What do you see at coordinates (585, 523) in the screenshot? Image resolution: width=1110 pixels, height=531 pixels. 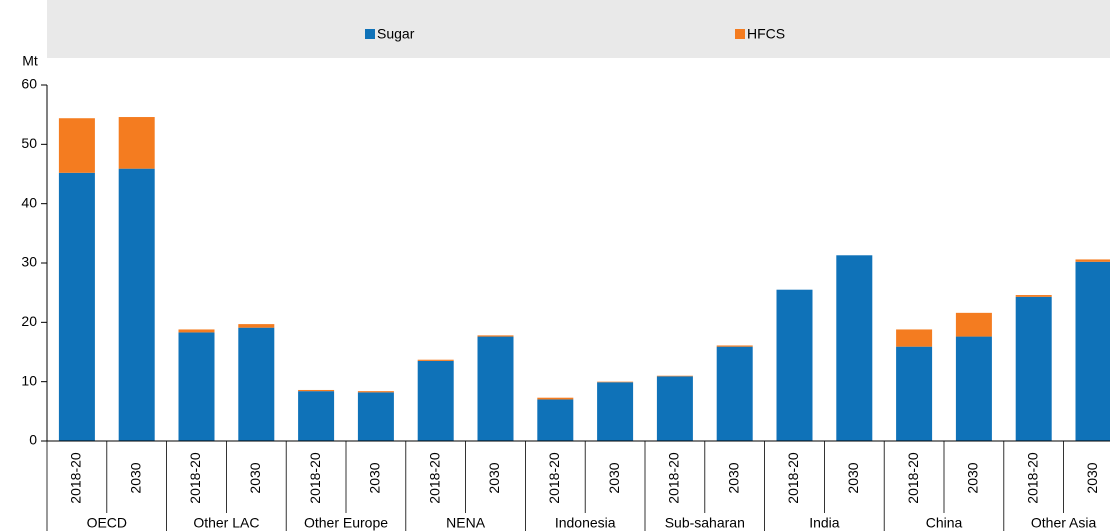 I see `group-label: Indonesia` at bounding box center [585, 523].